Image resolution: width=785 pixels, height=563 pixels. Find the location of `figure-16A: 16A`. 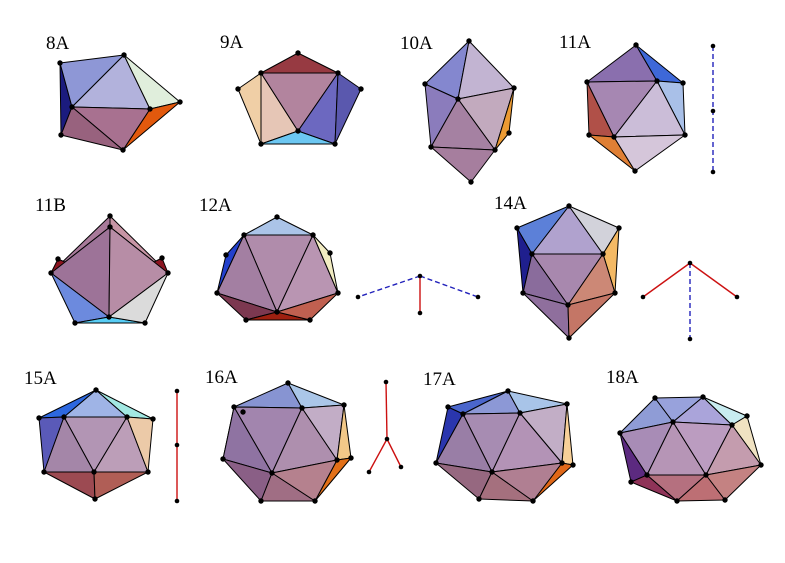

figure-16A: 16A is located at coordinates (304, 435).